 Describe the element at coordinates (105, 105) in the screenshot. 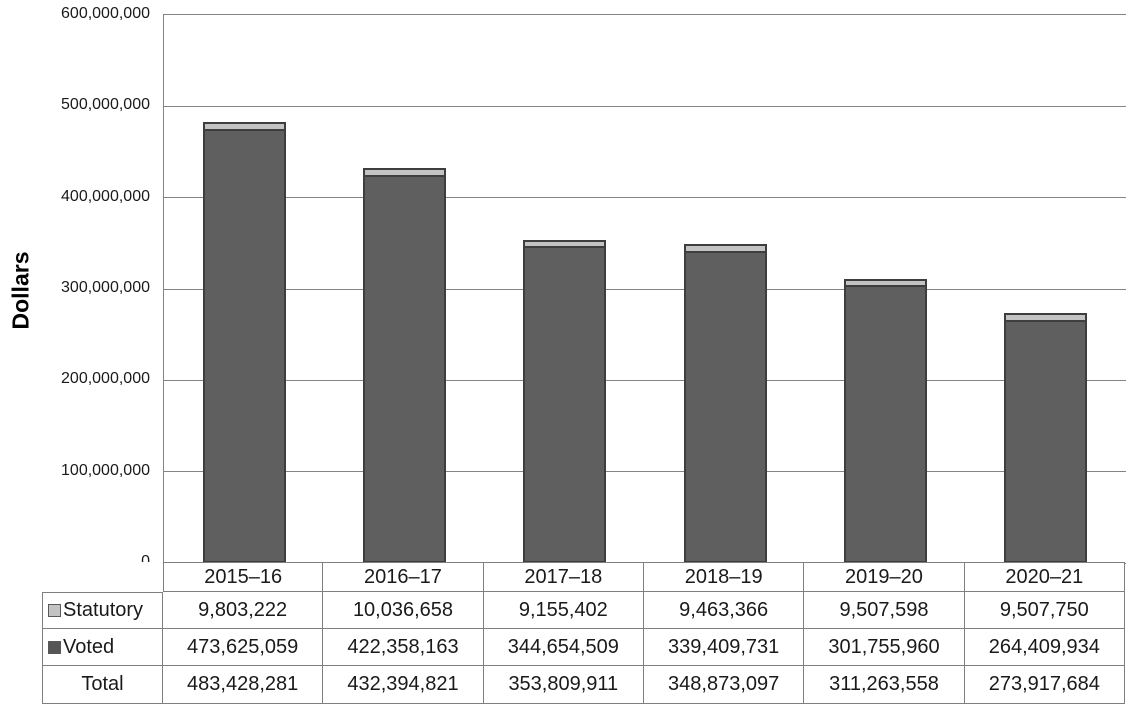

I see `y-tick-label: 500,000,000` at that location.